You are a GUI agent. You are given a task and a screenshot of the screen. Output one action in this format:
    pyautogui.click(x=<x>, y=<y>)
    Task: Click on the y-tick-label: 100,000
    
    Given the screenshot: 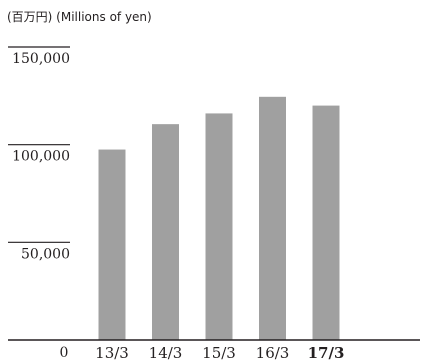 What is the action you would take?
    pyautogui.click(x=41, y=157)
    